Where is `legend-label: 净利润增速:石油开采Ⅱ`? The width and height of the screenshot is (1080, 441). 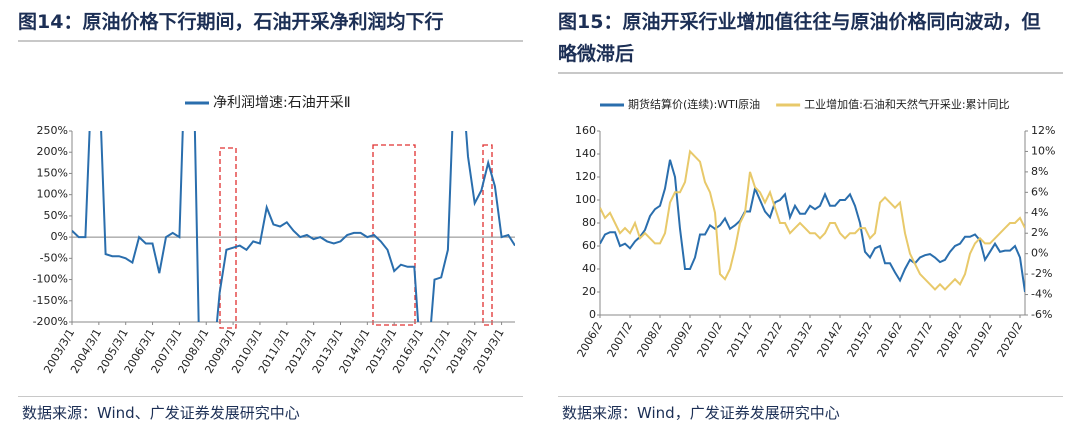 legend-label: 净利润增速:石油开采Ⅱ is located at coordinates (282, 103).